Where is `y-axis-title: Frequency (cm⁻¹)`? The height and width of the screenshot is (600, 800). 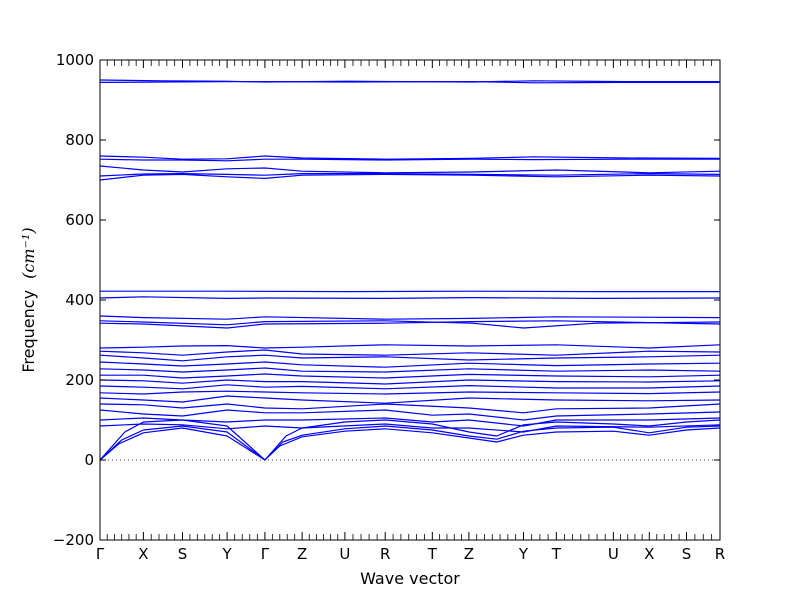 y-axis-title: Frequency (cm⁻¹) is located at coordinates (28, 299).